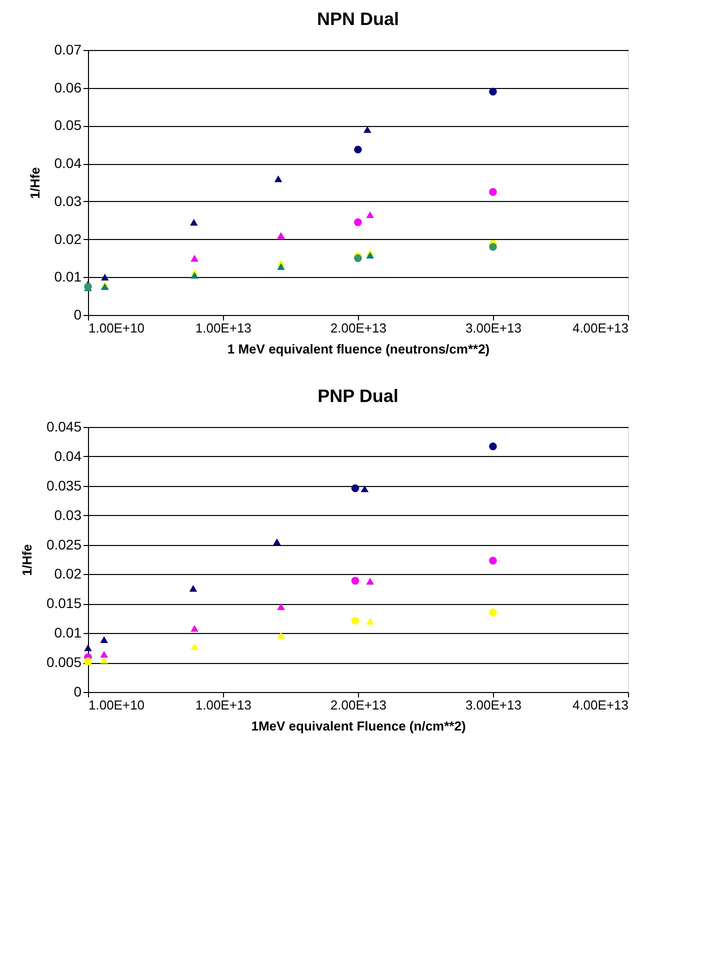 This screenshot has width=715, height=958. Describe the element at coordinates (358, 19) in the screenshot. I see `chart-title: NPN Dual` at that location.